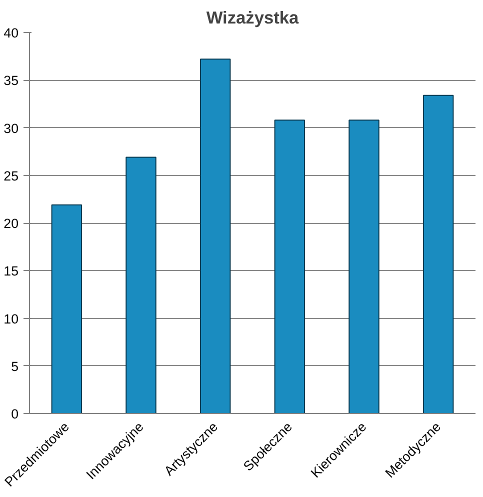 This screenshot has width=483, height=497. Describe the element at coordinates (15, 366) in the screenshot. I see `y-tick-label: 5` at that location.